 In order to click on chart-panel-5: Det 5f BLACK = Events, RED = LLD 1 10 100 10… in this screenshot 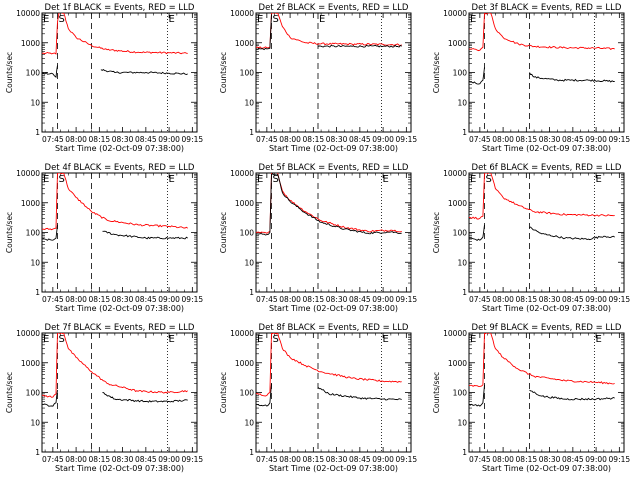, I will do `click(318, 238)`.